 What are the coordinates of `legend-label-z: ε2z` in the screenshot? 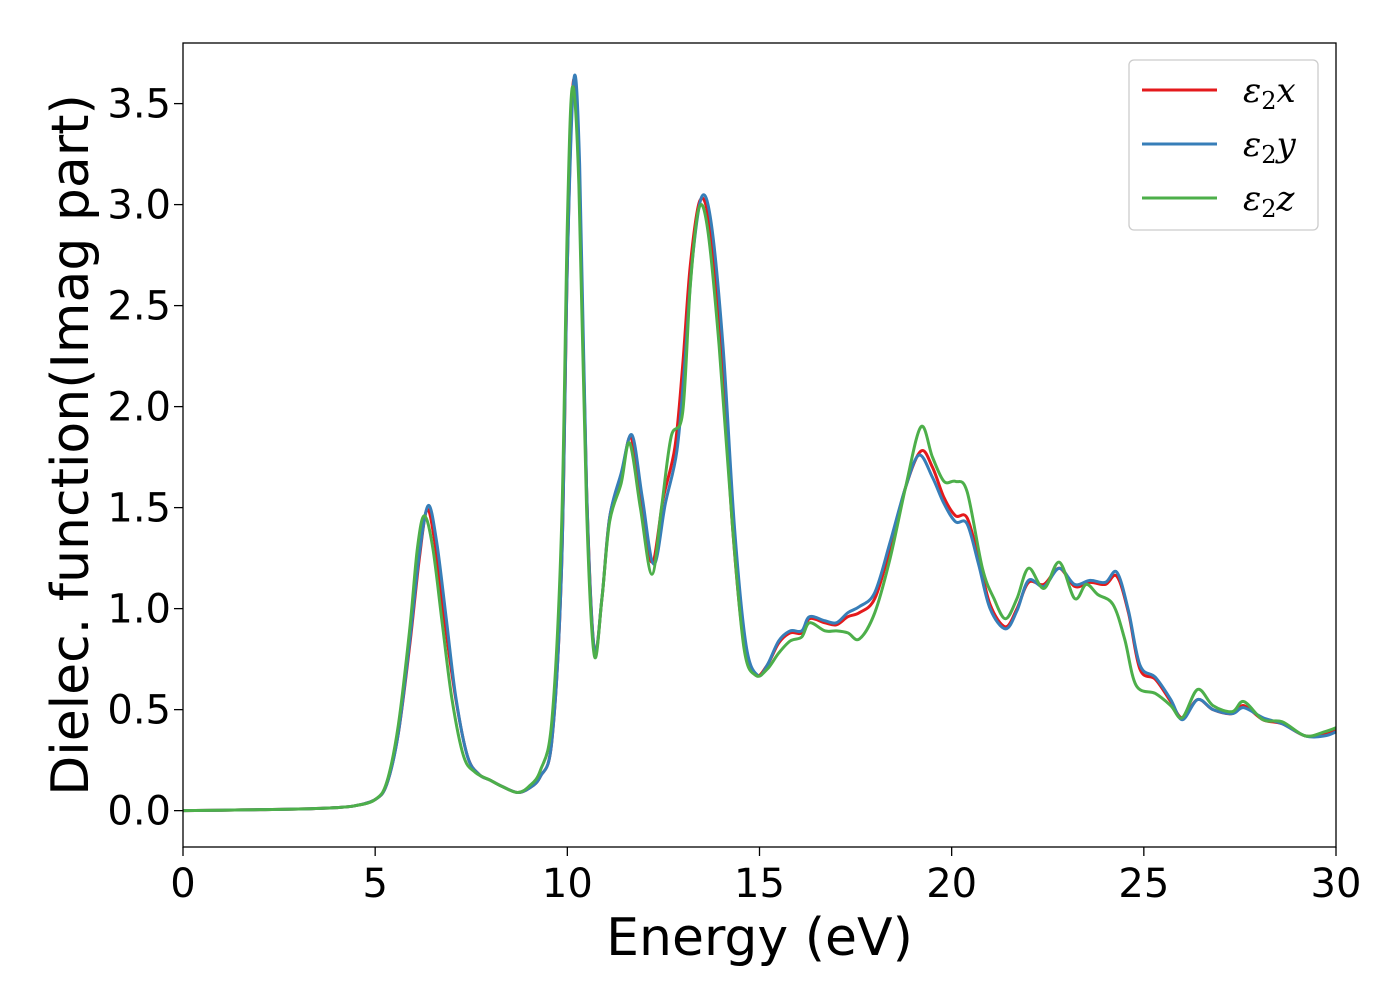 It's located at (1269, 201).